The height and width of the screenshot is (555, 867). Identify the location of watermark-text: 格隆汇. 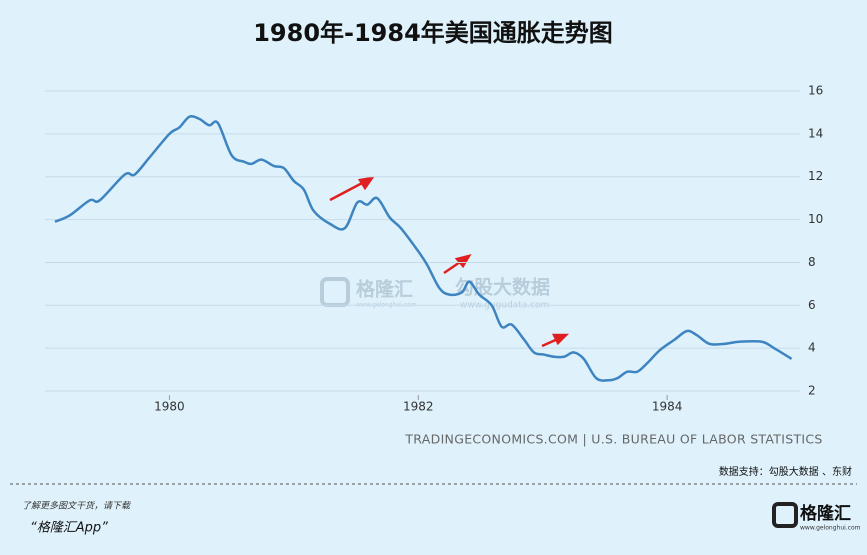
(384, 289).